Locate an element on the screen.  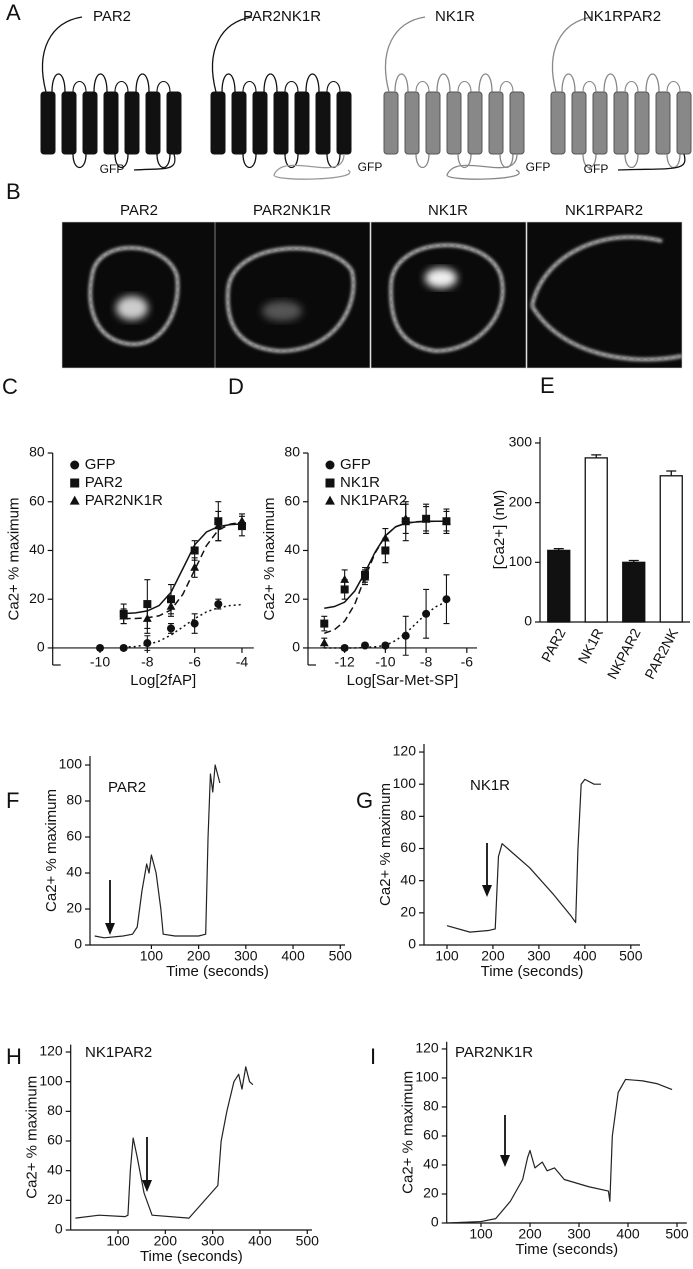
x-tick-label: 500 is located at coordinates (308, 1241).